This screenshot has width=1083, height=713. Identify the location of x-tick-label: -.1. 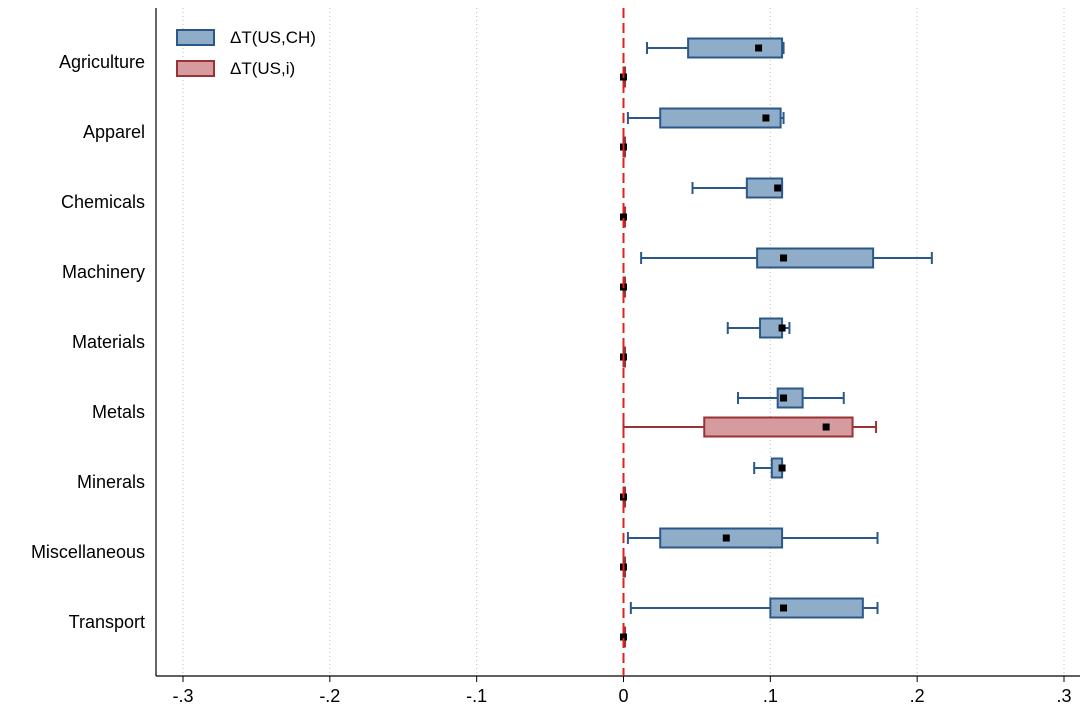
(476, 696).